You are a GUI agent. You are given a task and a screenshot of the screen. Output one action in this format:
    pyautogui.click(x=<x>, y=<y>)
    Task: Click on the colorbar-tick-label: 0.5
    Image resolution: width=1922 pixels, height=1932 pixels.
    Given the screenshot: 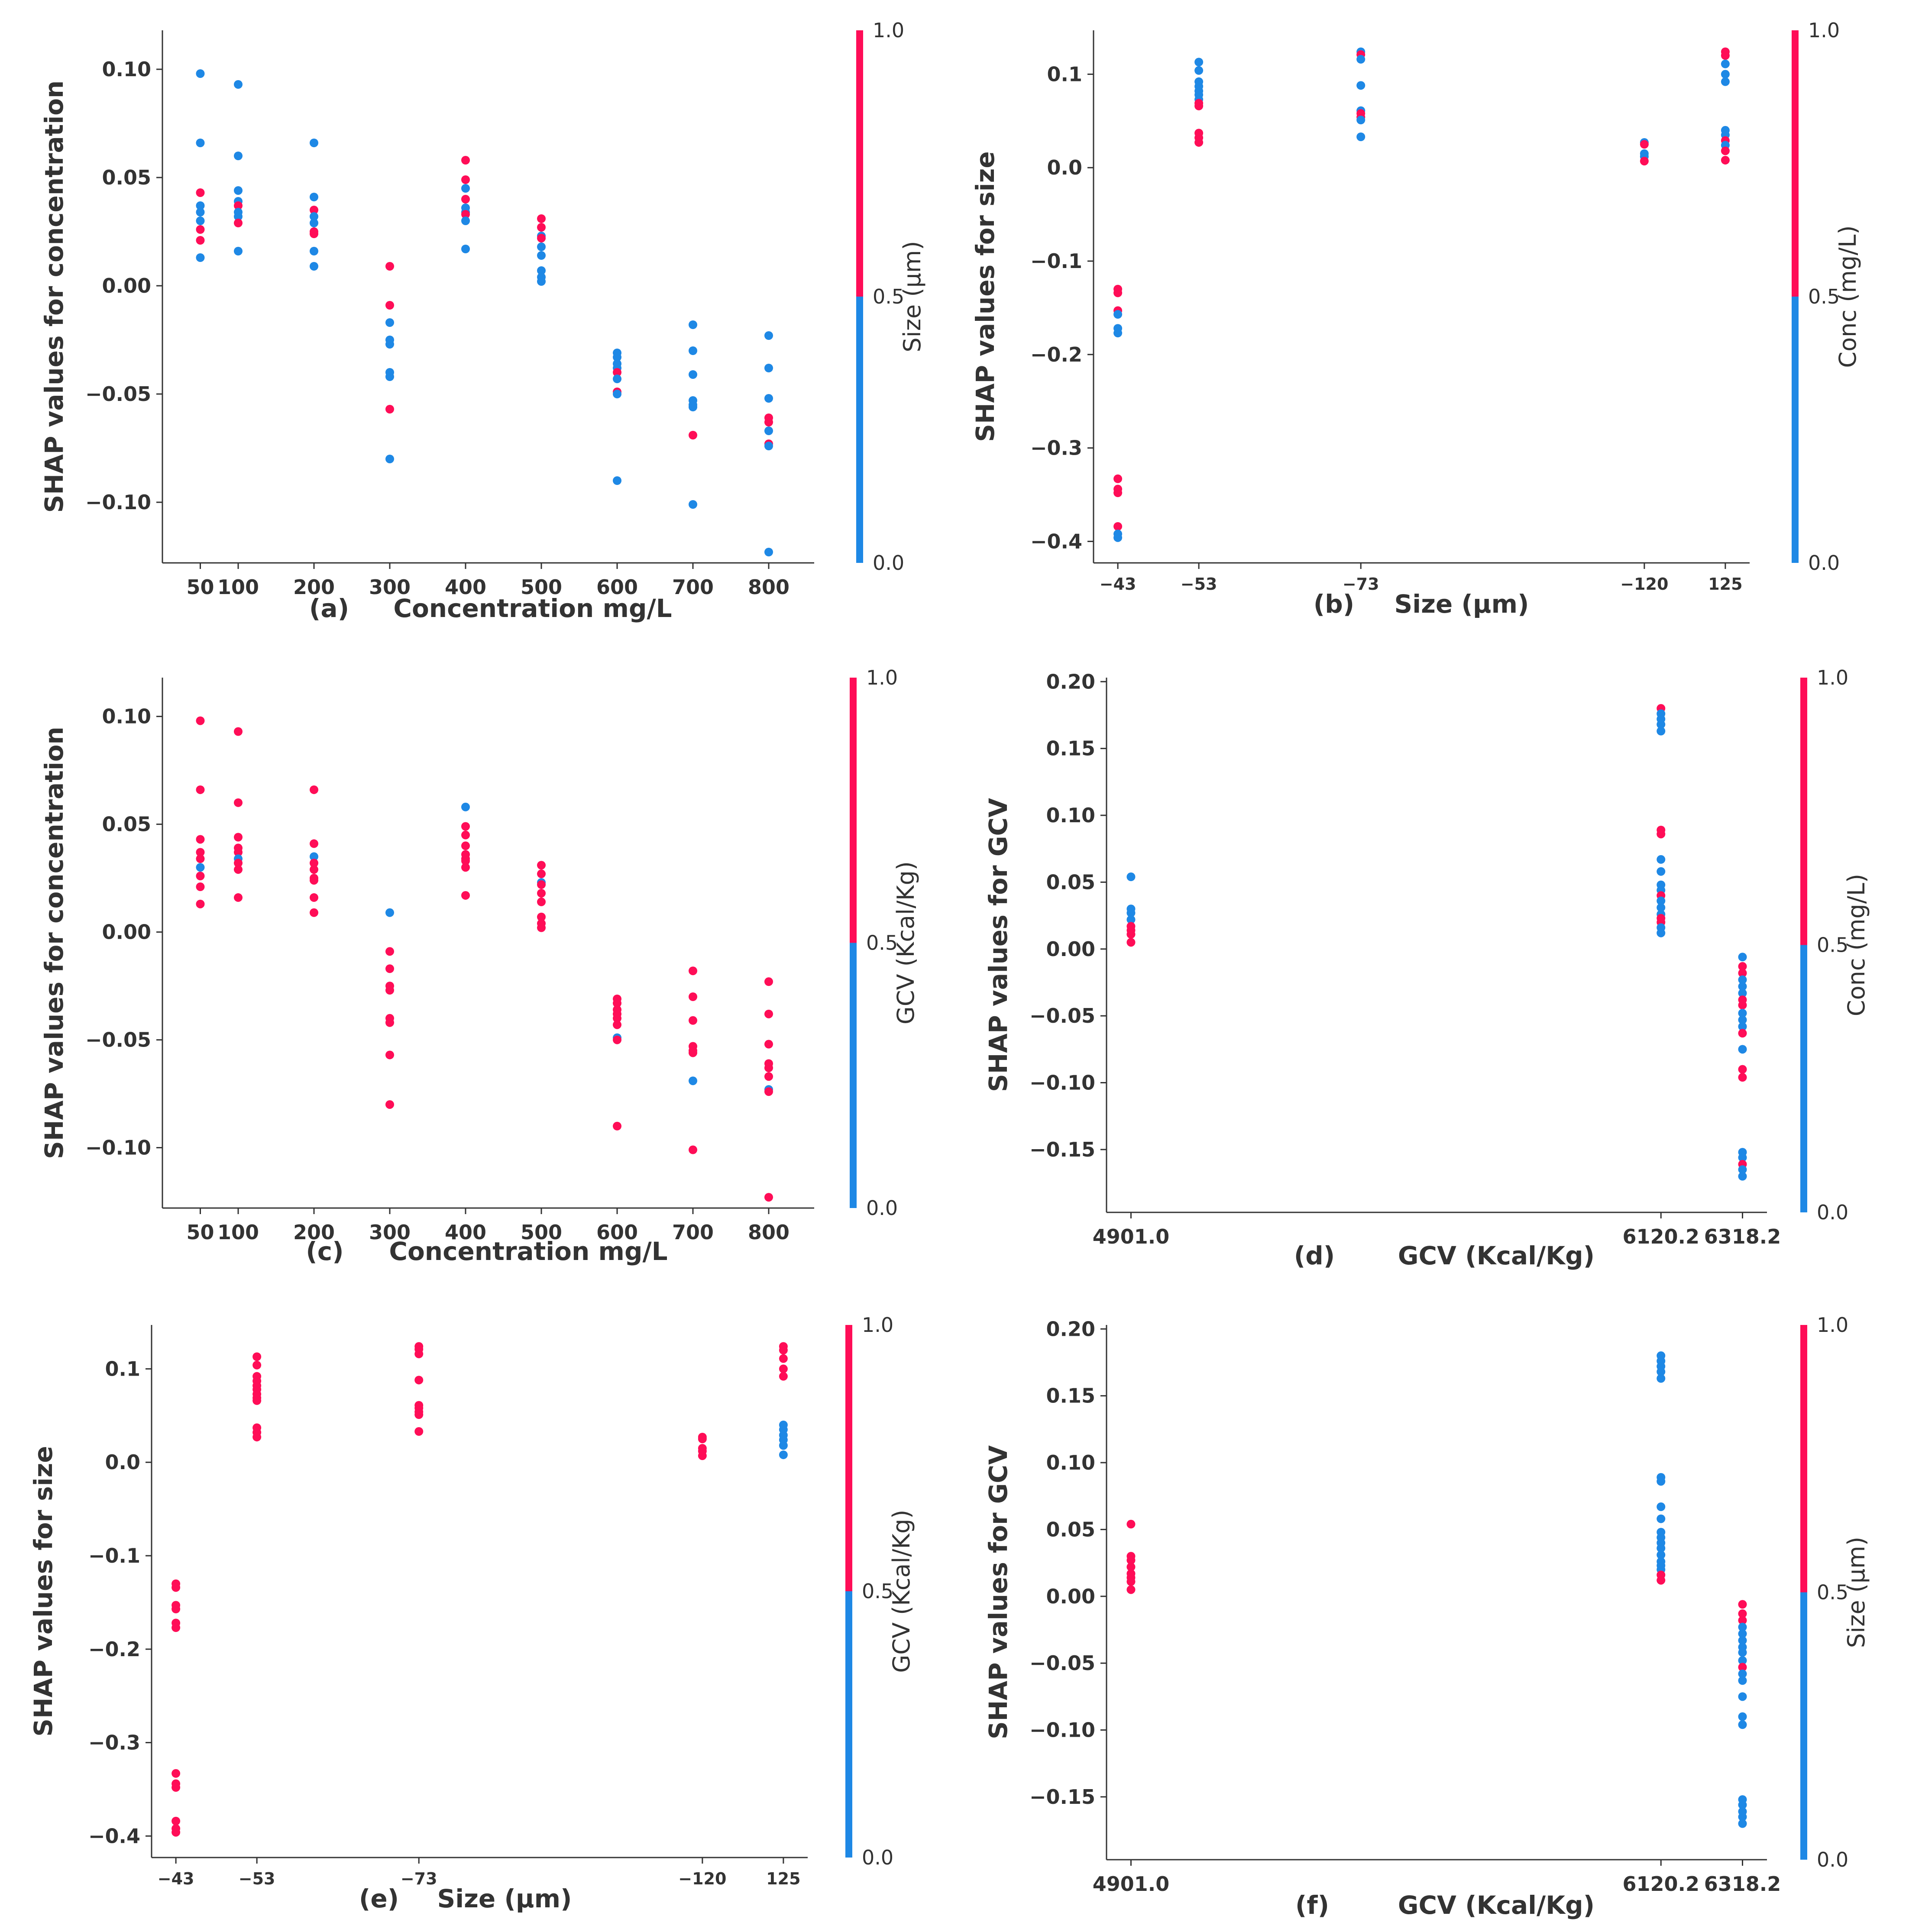 What is the action you would take?
    pyautogui.click(x=882, y=943)
    